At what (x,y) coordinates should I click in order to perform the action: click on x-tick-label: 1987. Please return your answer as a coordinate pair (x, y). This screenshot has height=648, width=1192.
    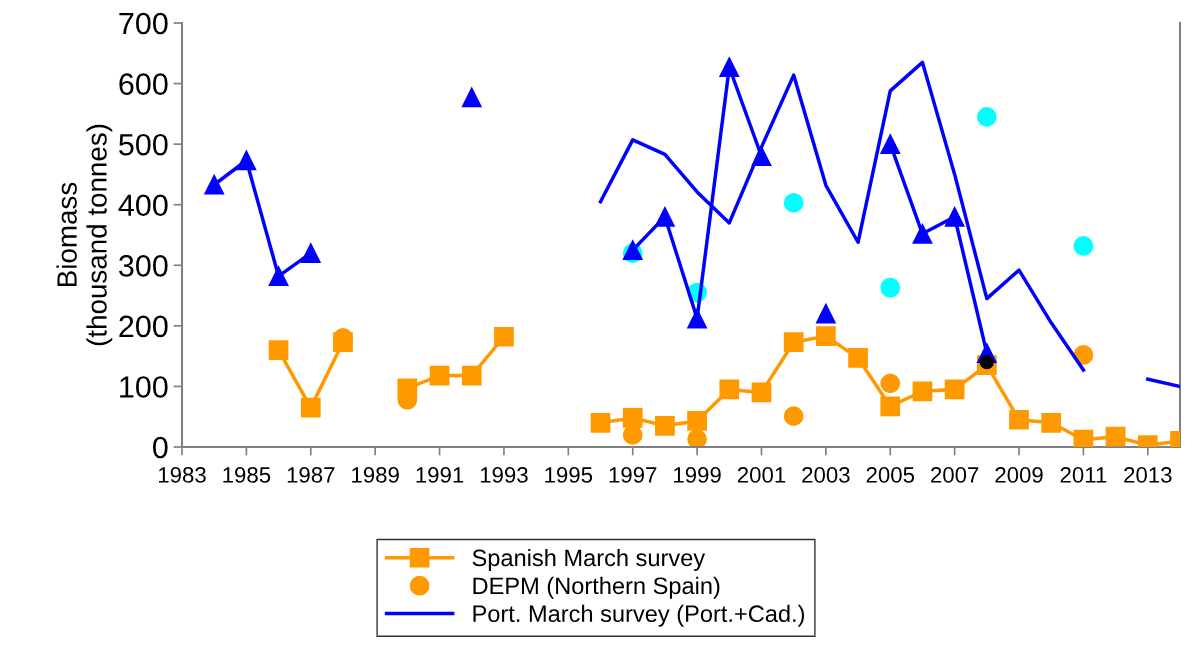
    Looking at the image, I should click on (311, 475).